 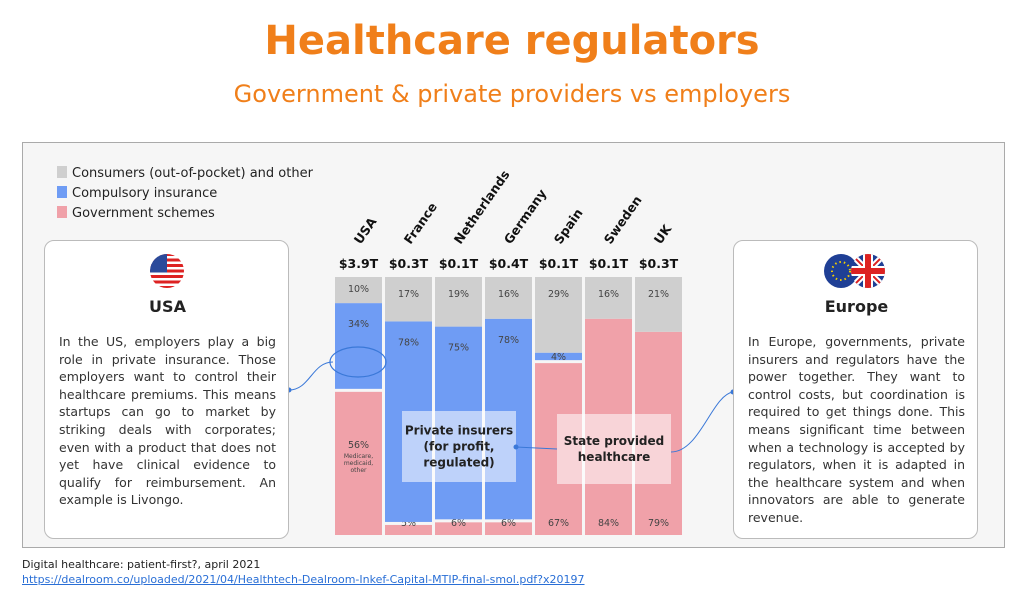 I want to click on value-label: 67%, so click(x=558, y=523).